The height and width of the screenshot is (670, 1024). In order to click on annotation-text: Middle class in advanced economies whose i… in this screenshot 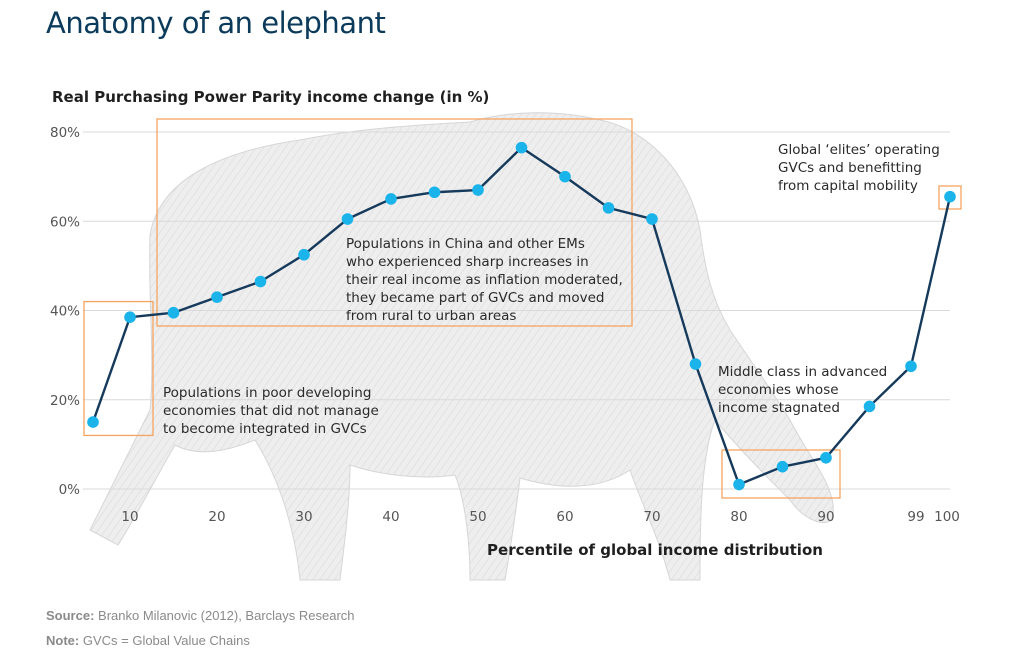, I will do `click(802, 390)`.